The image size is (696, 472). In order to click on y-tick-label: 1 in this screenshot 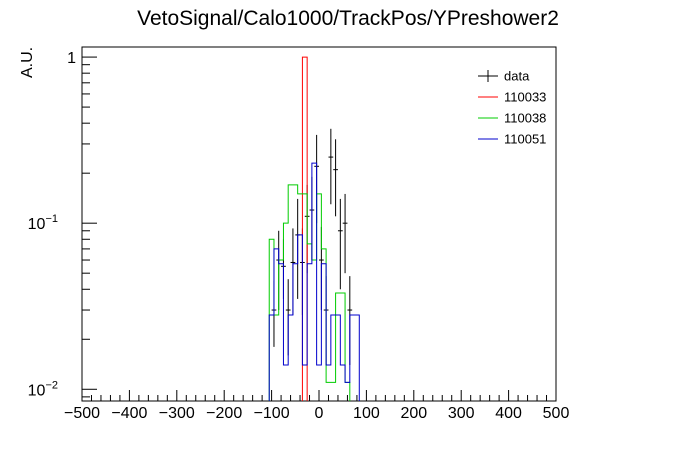, I will do `click(71, 58)`.